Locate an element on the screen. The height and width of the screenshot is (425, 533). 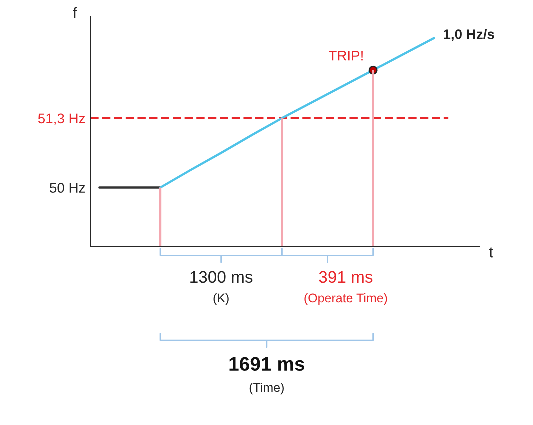
annotation: 1,0 Hz/s is located at coordinates (469, 35).